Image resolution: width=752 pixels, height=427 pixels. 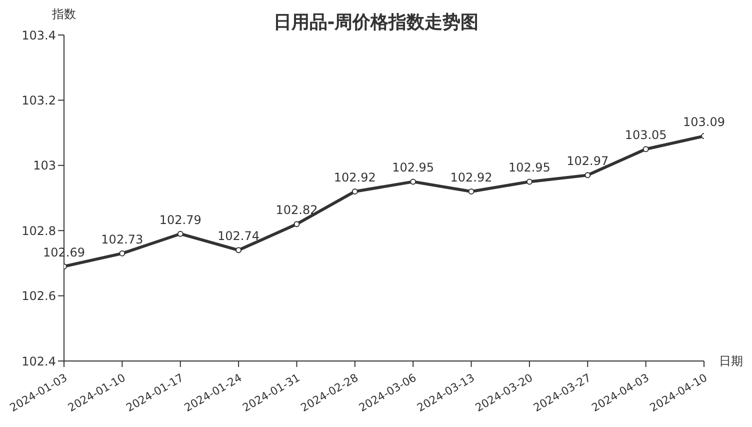 What do you see at coordinates (645, 135) in the screenshot?
I see `data-label: 103.05` at bounding box center [645, 135].